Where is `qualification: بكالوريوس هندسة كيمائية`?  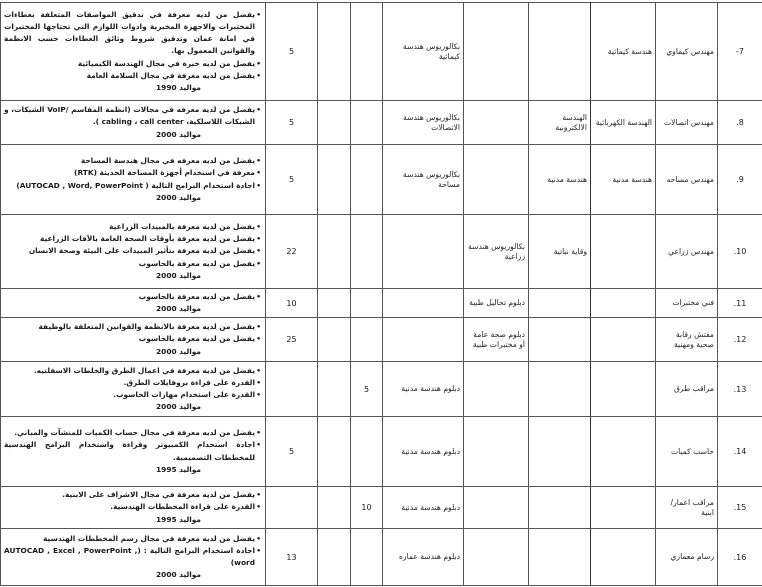
qualification: بكالوريوس هندسة كيمائية is located at coordinates (423, 51).